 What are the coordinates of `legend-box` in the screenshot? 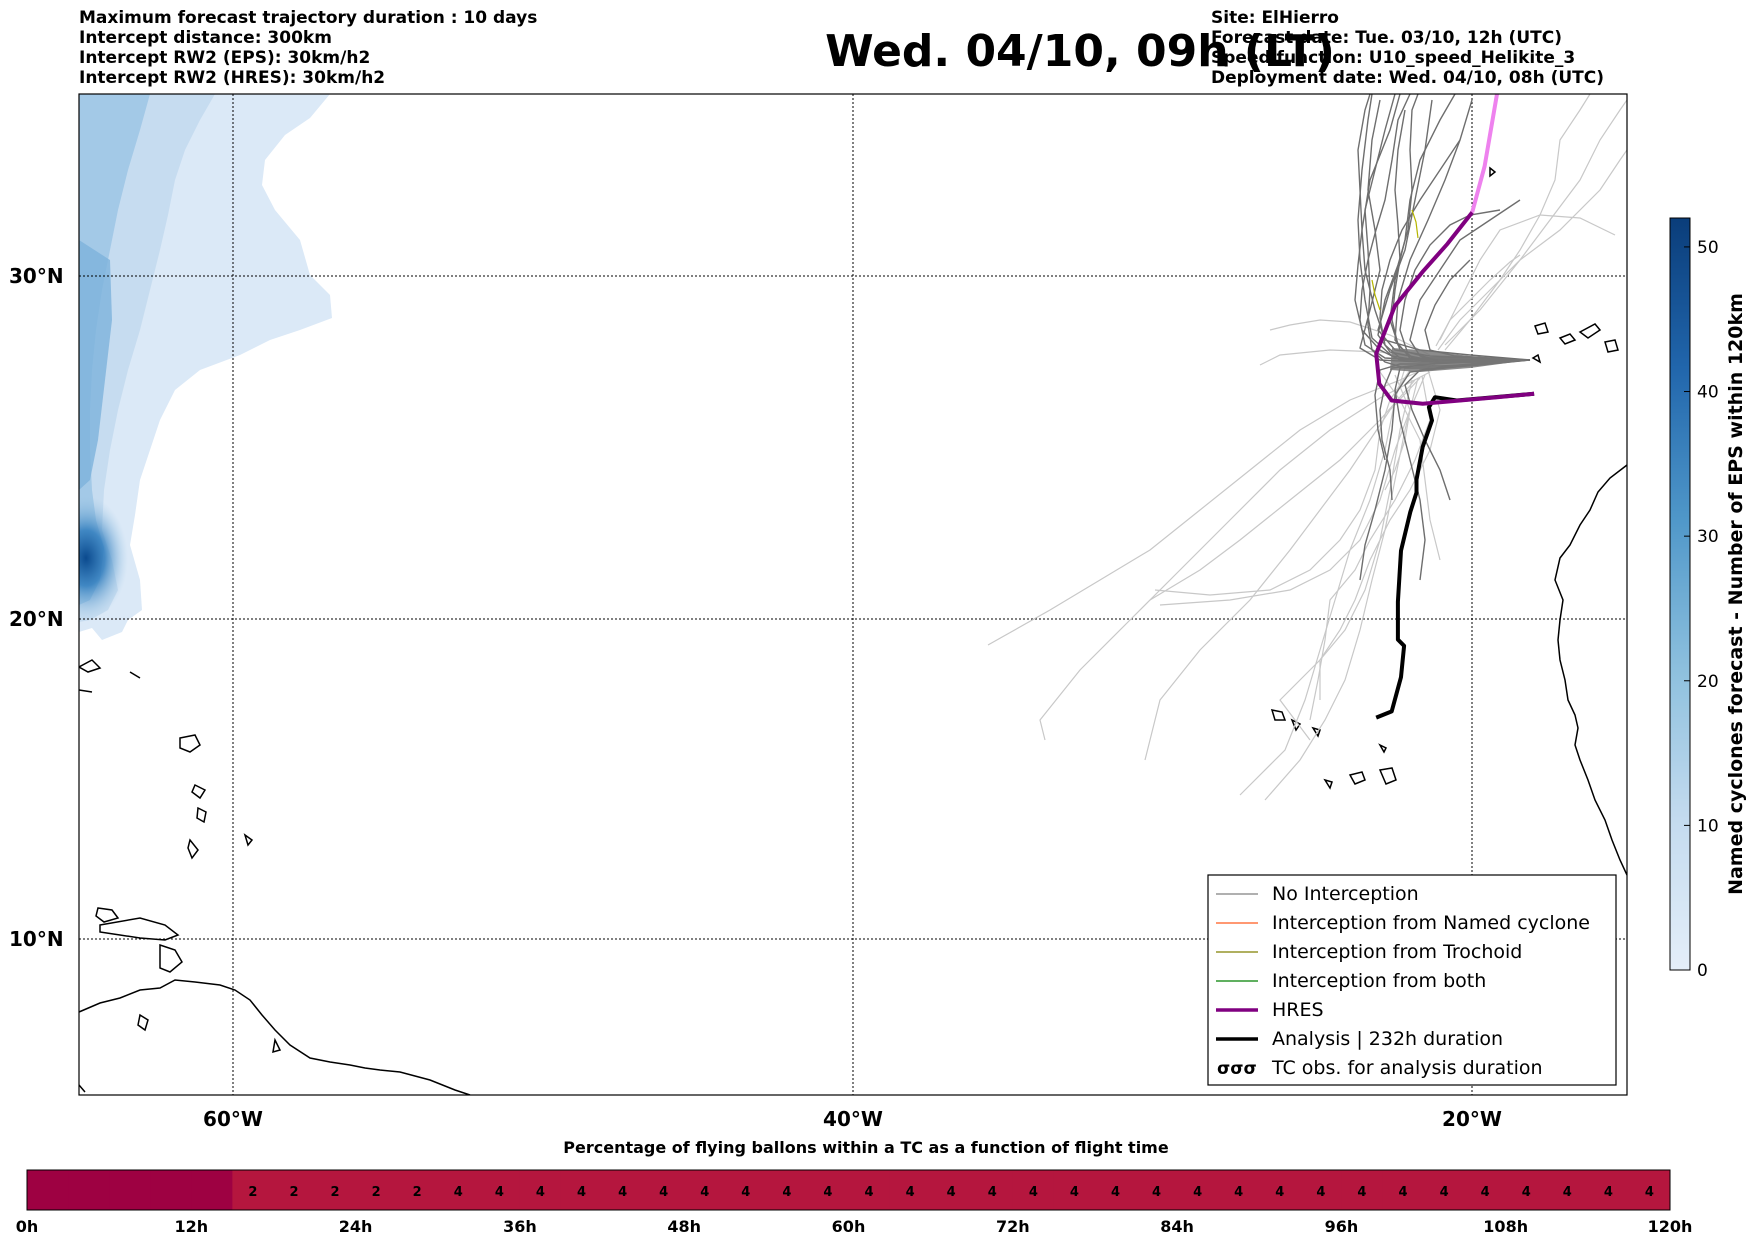 It's located at (1412, 980).